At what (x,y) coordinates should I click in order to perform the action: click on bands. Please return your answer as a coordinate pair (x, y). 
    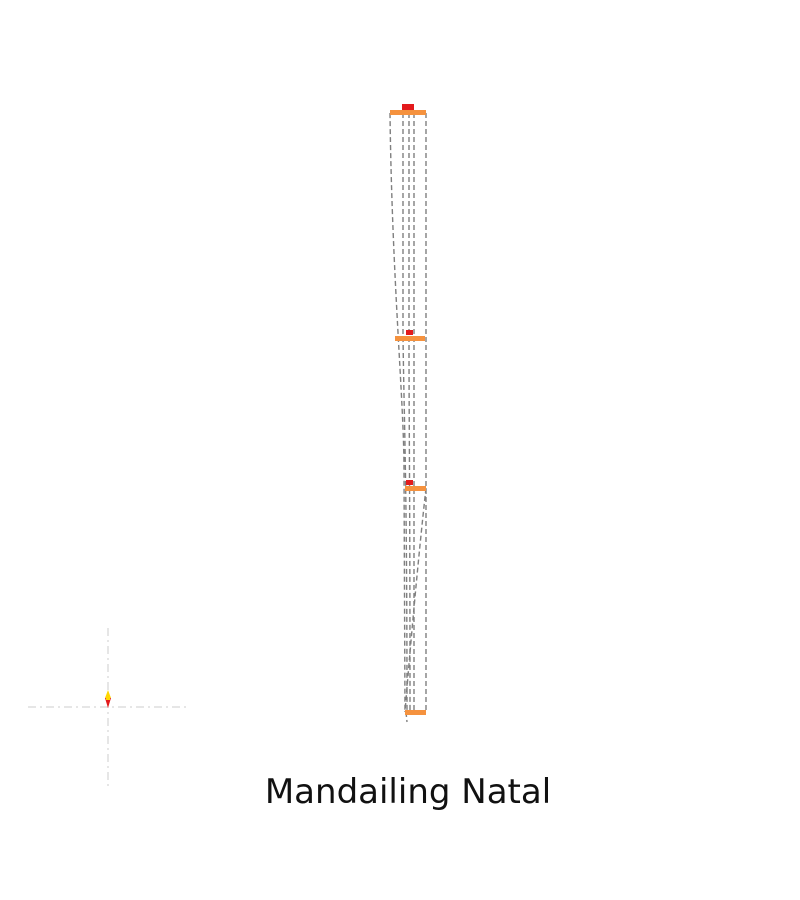
    Looking at the image, I should click on (408, 412).